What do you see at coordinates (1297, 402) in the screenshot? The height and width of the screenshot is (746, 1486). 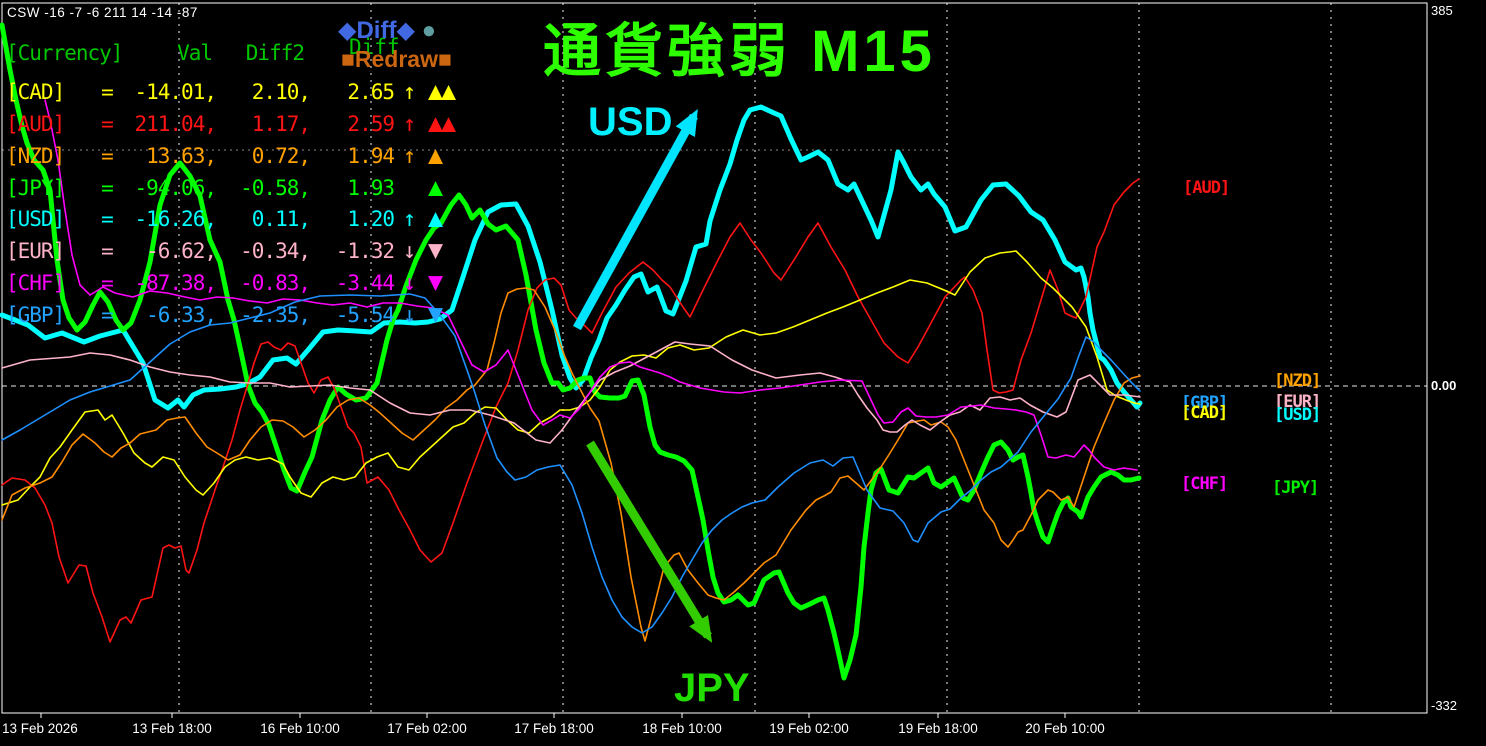 I see `end-label-eur: [EUR]` at bounding box center [1297, 402].